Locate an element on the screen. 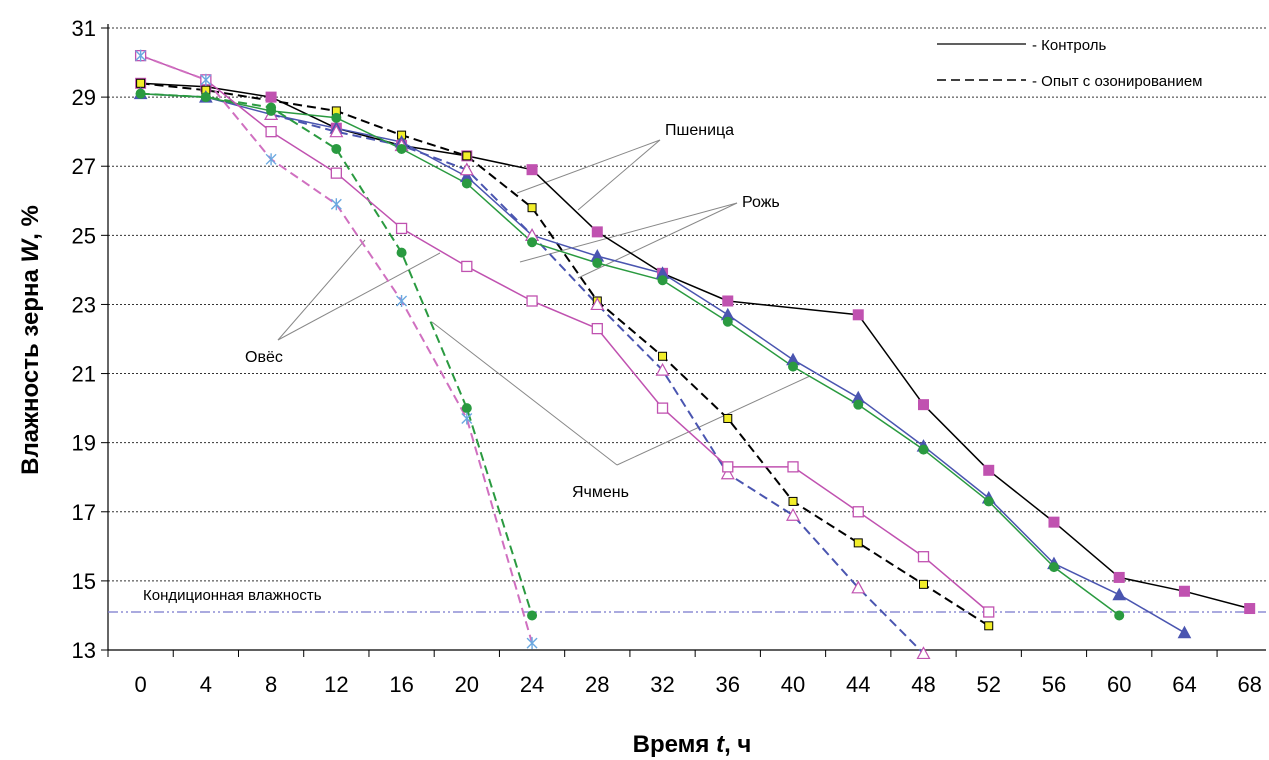 Image resolution: width=1269 pixels, height=760 pixels. threshold-line: Кондиционная влажность is located at coordinates (687, 600).